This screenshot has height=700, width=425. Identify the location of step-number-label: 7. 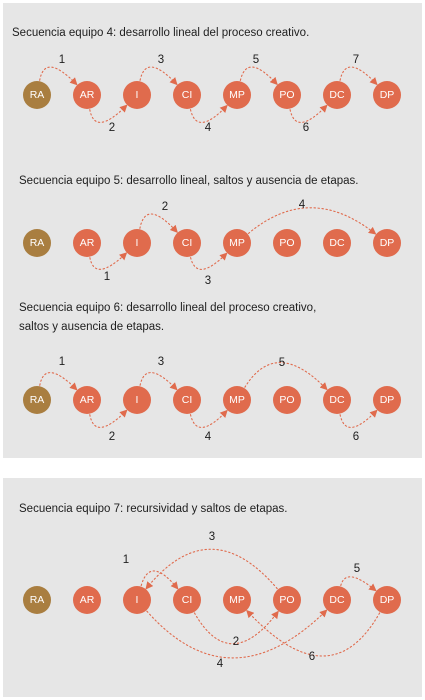
(356, 60).